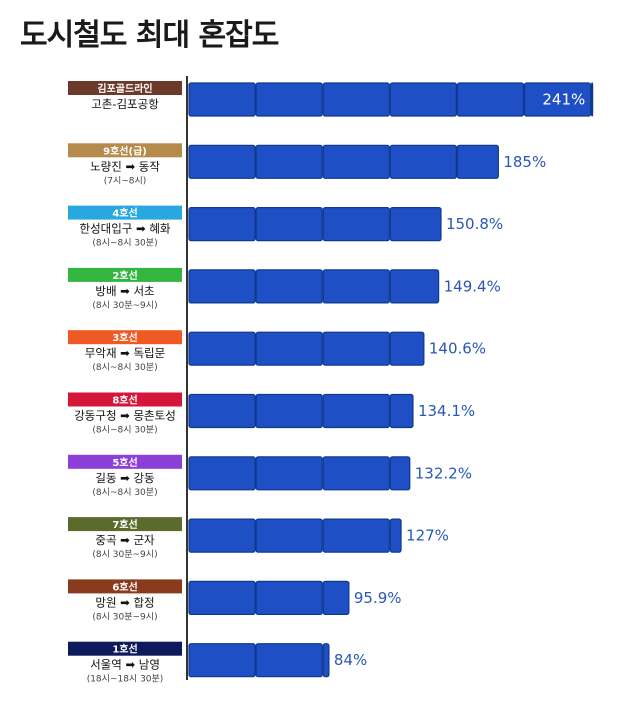 The height and width of the screenshot is (706, 640). Describe the element at coordinates (427, 536) in the screenshot. I see `value-label: 127%` at that location.